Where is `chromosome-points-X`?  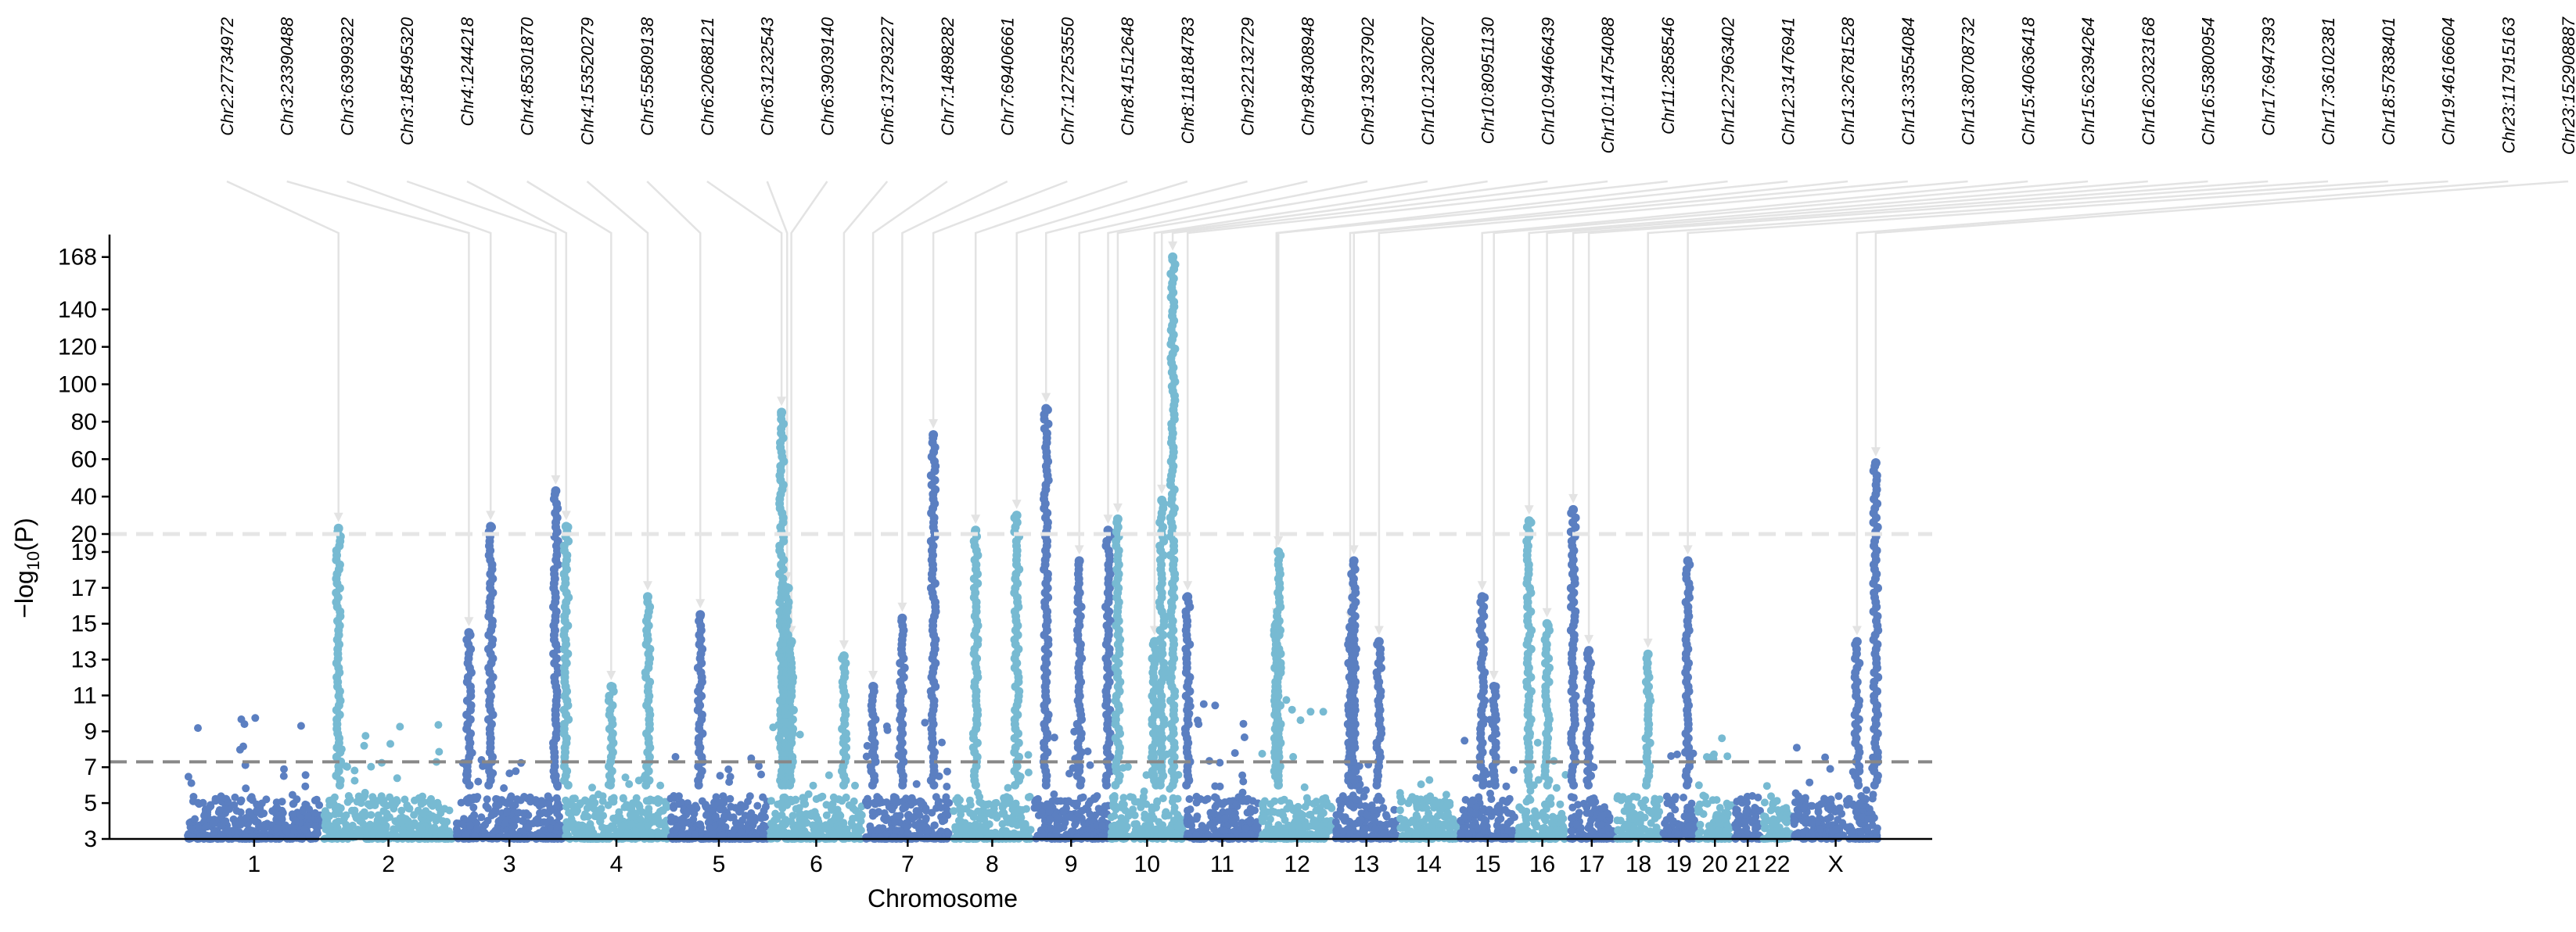
chromosome-points-X is located at coordinates (1835, 793).